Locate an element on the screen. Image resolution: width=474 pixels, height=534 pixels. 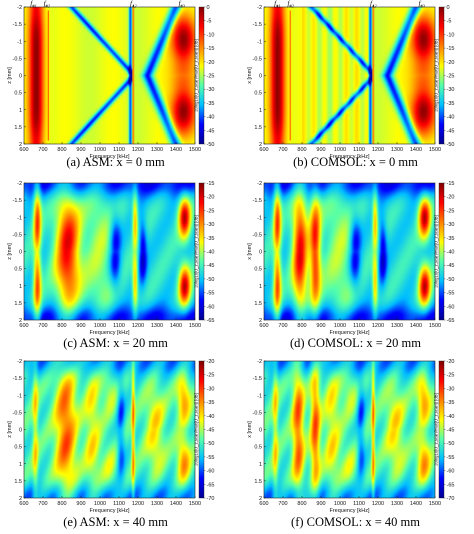
y-tick-label: 0.5 is located at coordinates (258, 448).